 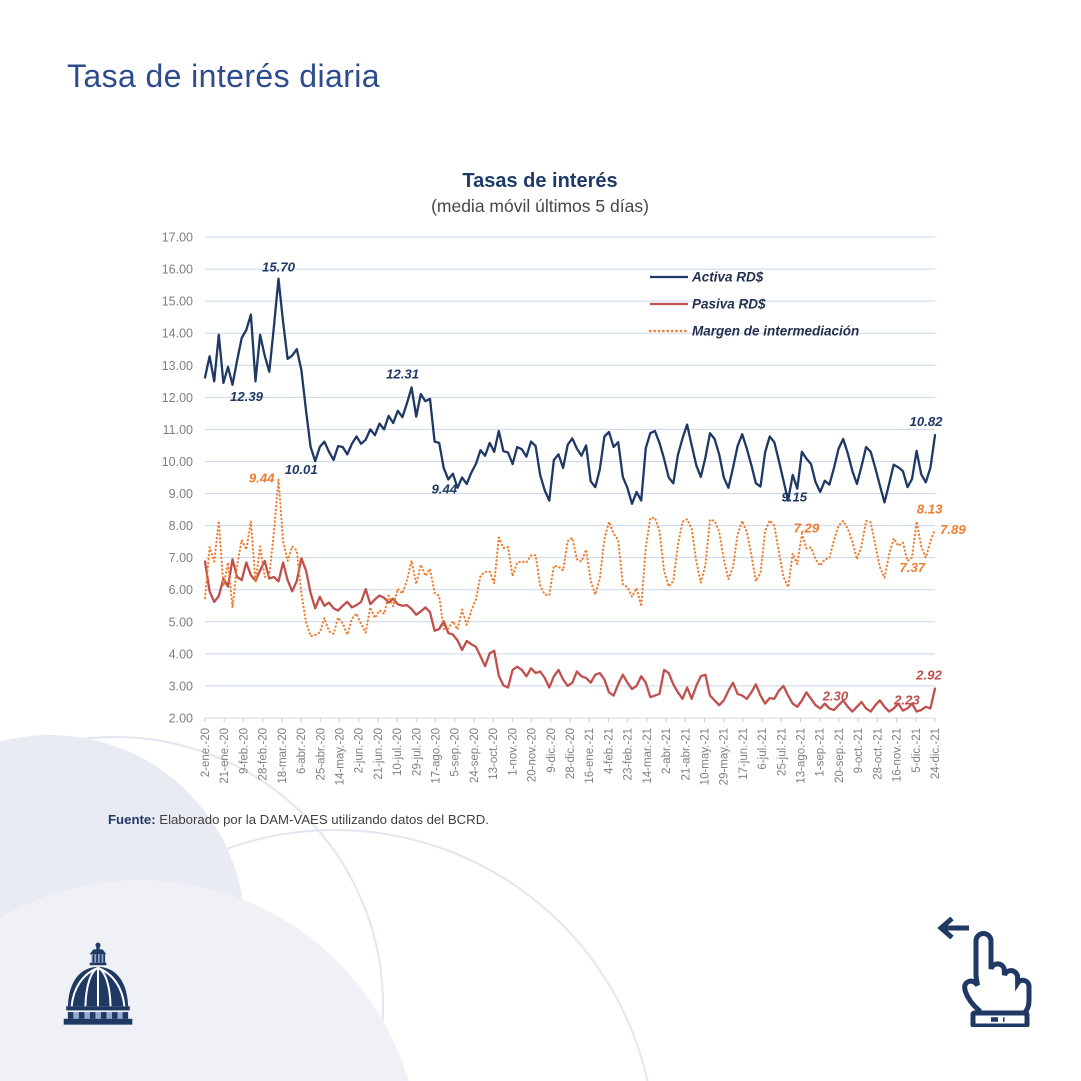 What do you see at coordinates (667, 751) in the screenshot?
I see `svg-text: 2-abr.-21` at bounding box center [667, 751].